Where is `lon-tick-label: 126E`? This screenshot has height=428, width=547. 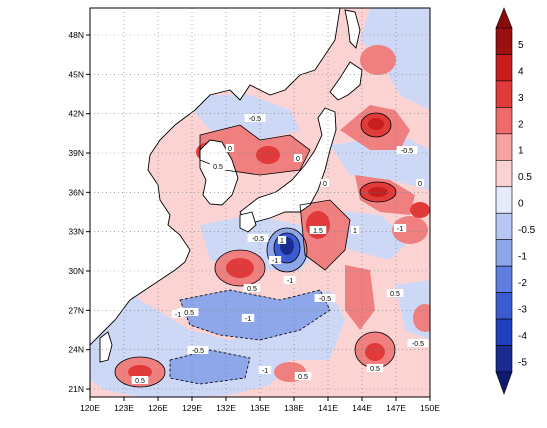
lon-tick-label: 126E is located at coordinates (158, 408).